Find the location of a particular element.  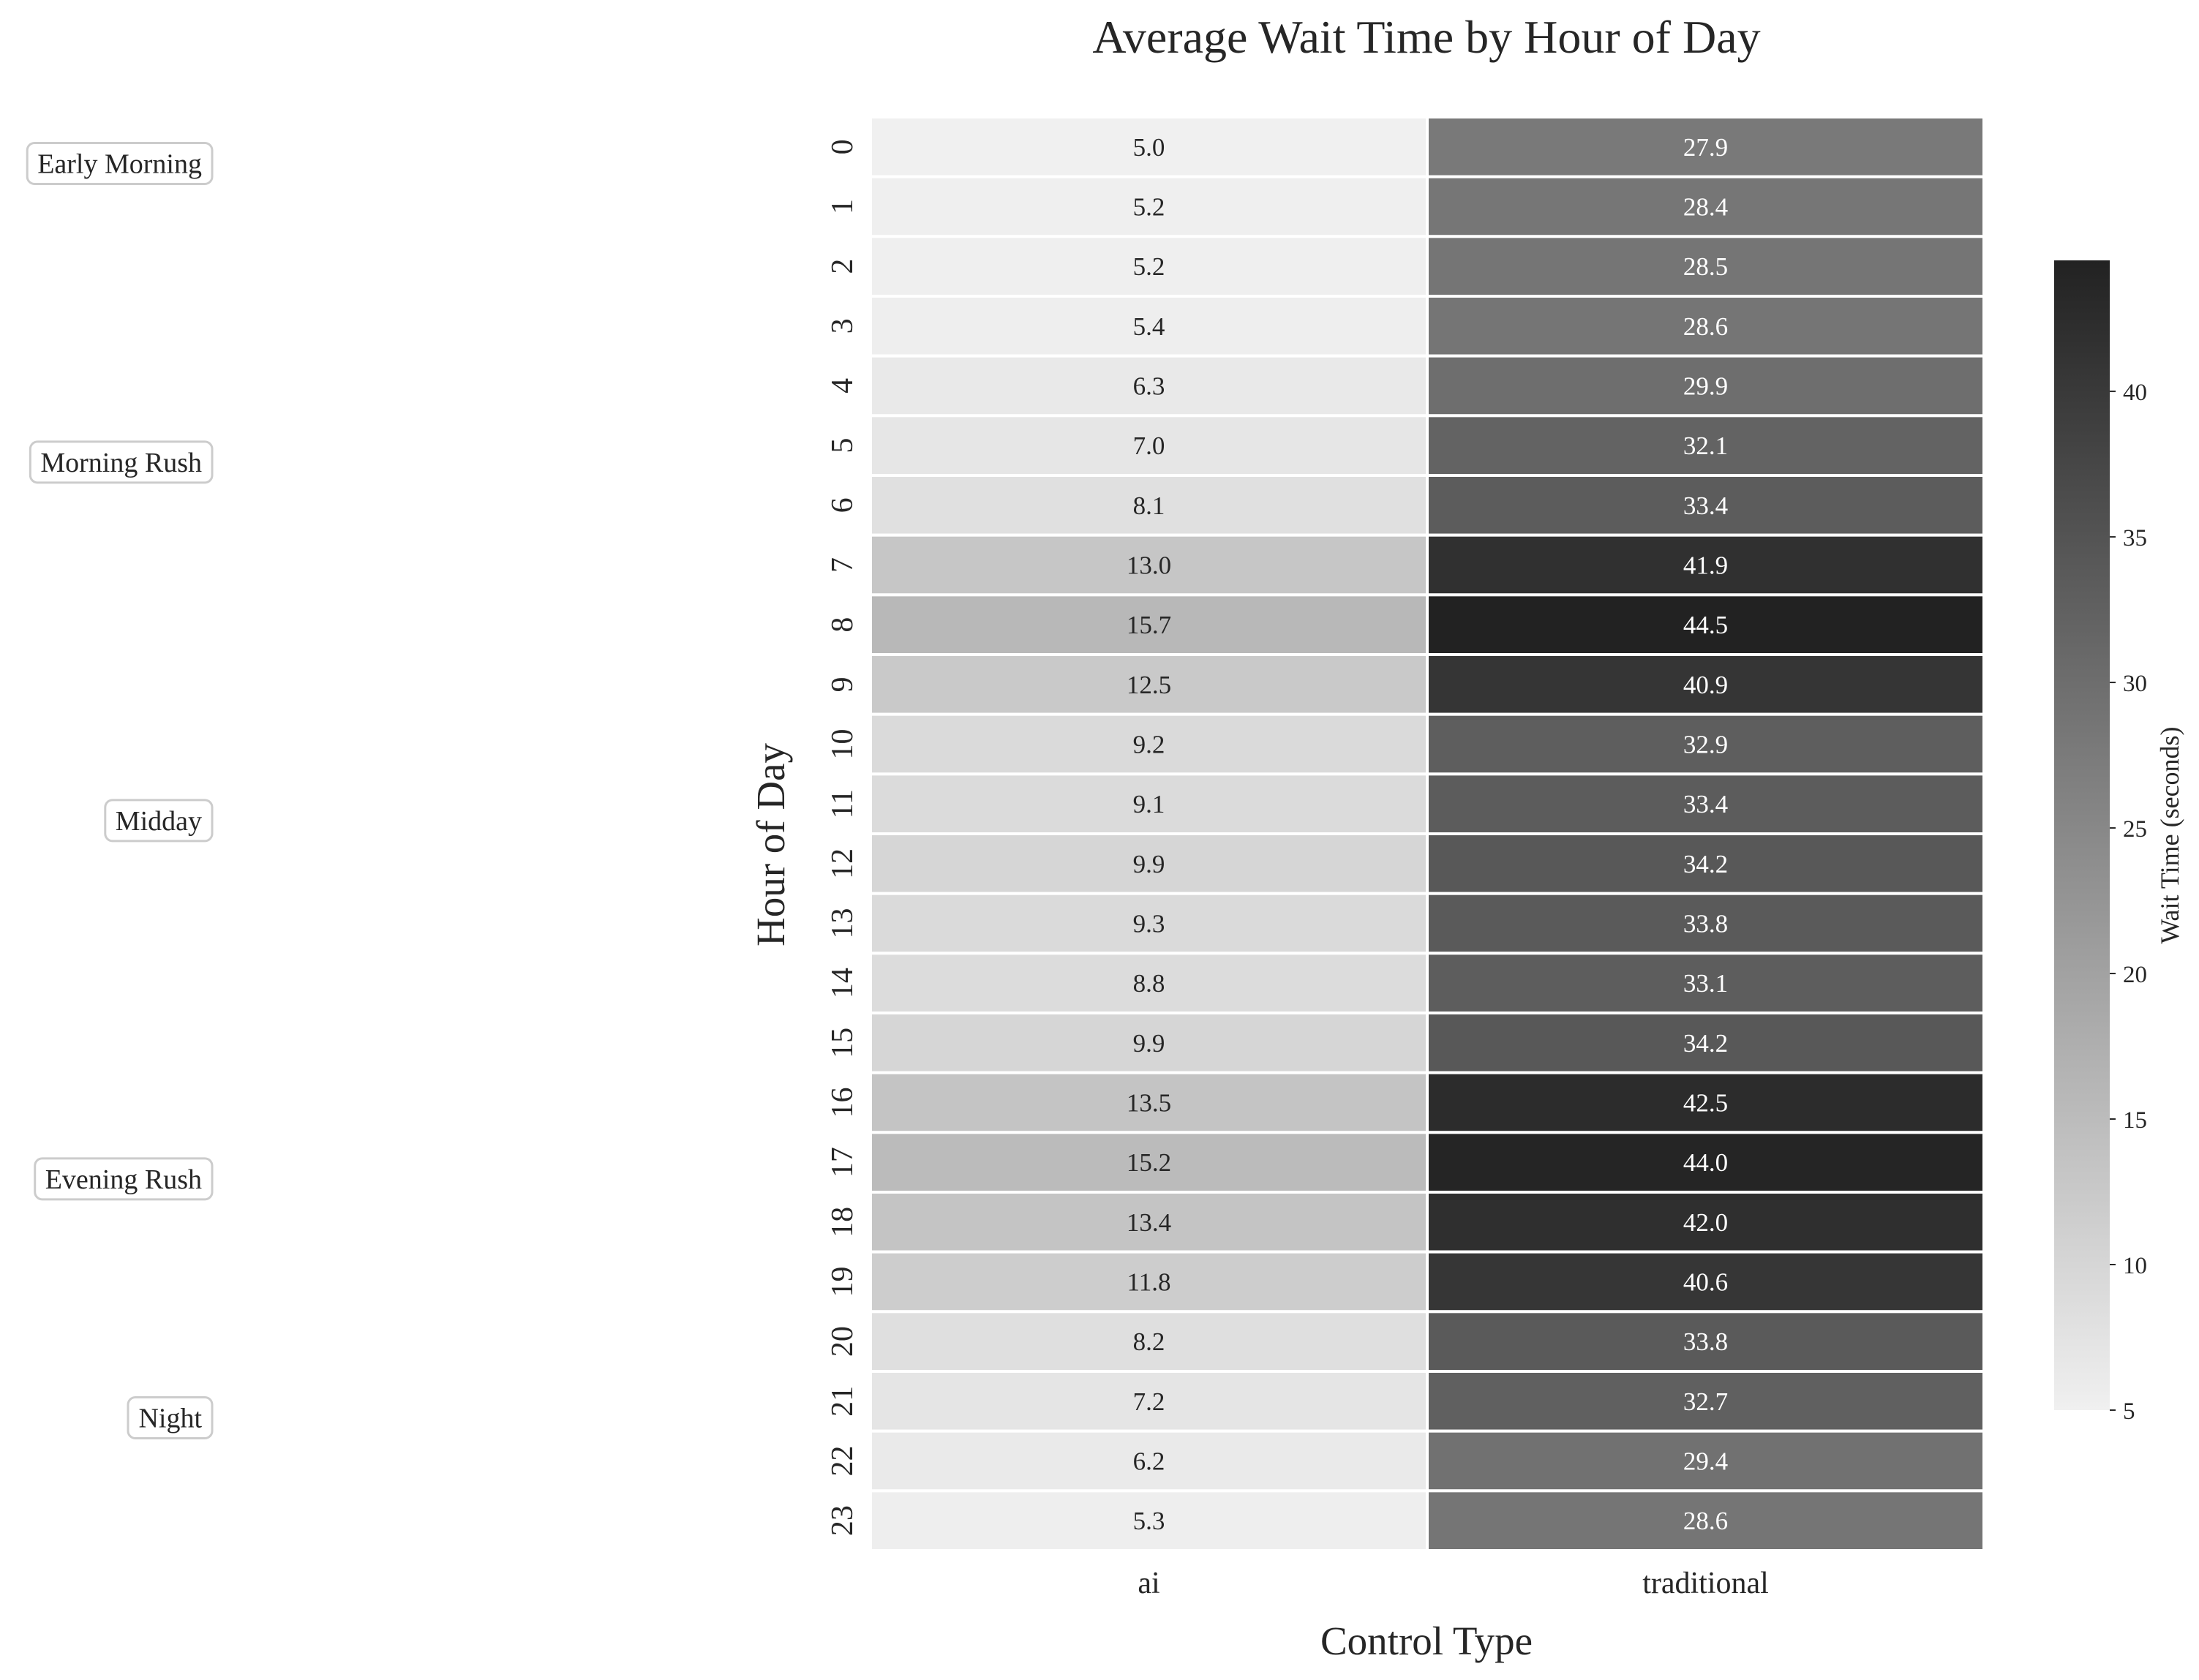

y-tick-label: 14 is located at coordinates (843, 983).